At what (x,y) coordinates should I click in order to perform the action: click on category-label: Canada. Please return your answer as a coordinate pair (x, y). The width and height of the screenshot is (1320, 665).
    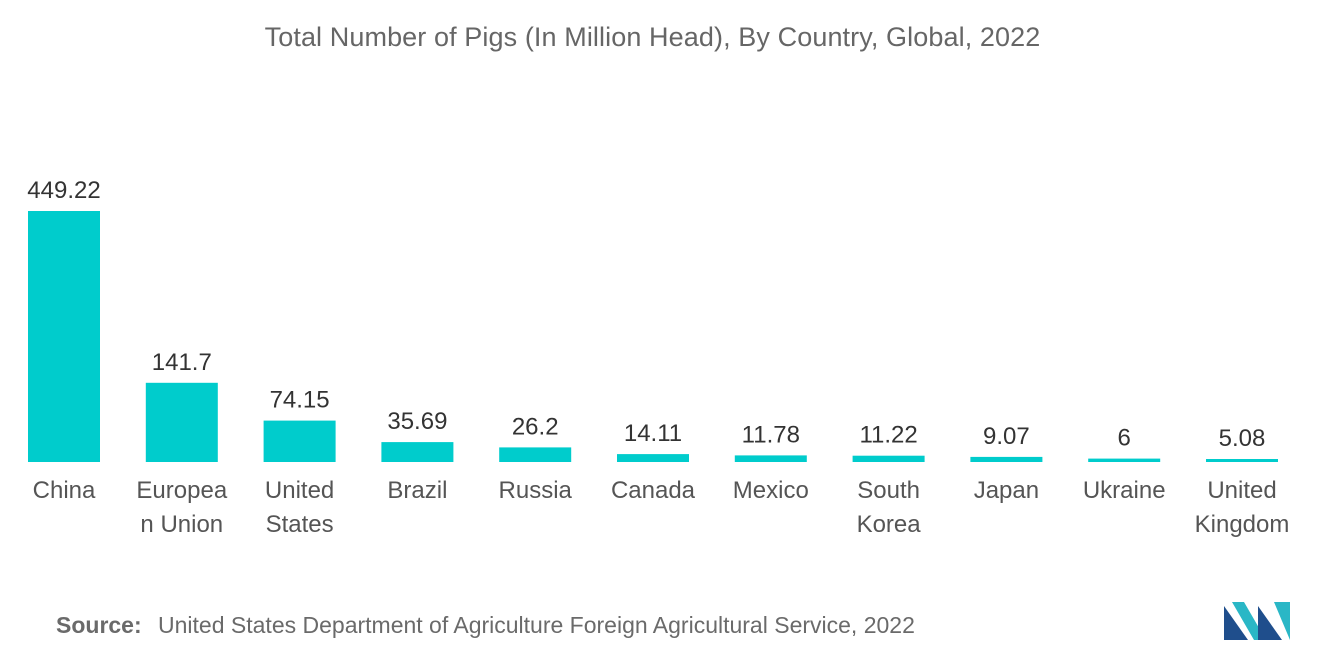
    Looking at the image, I should click on (653, 490).